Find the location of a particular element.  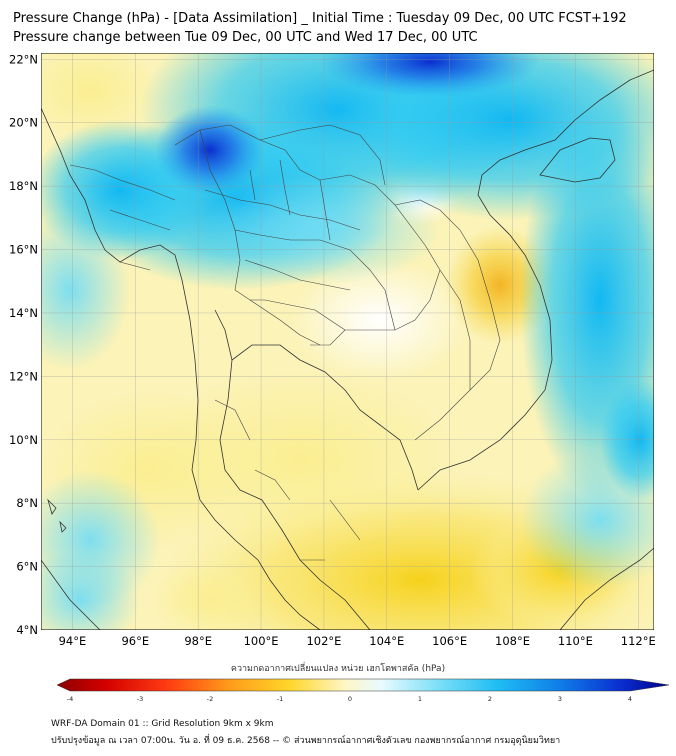

latitude-label: 14°N is located at coordinates (23, 313).